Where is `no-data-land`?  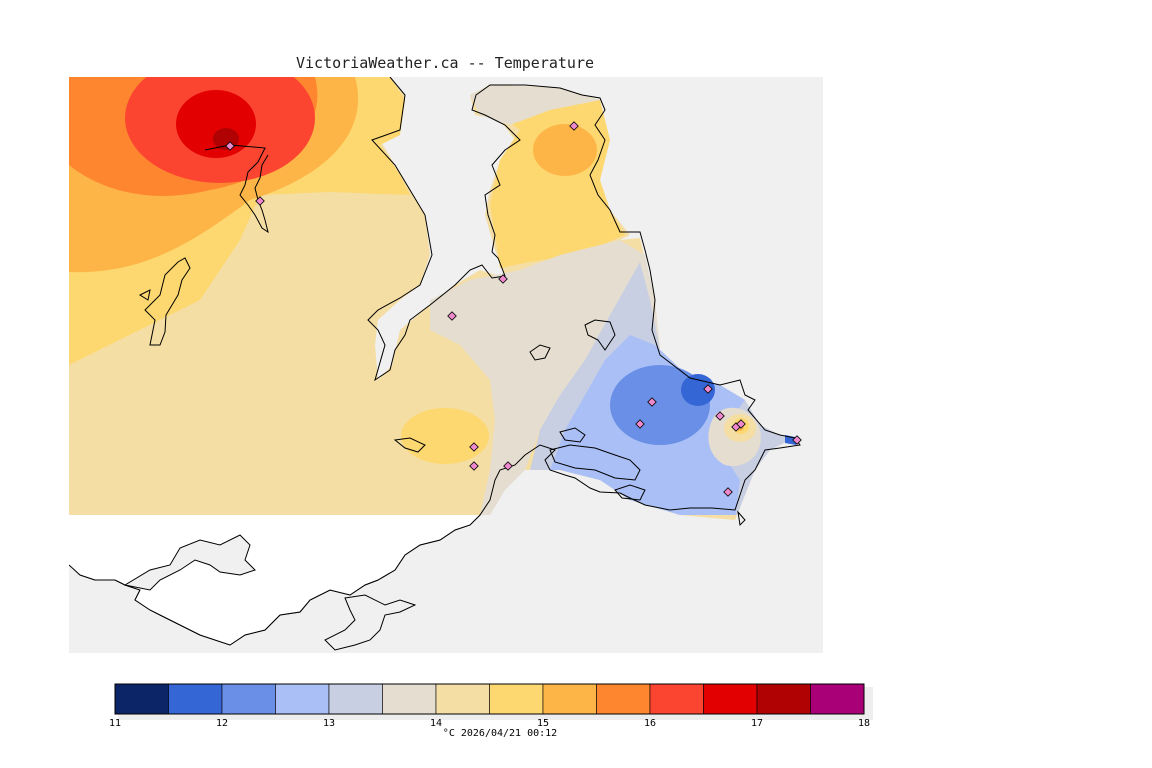
no-data-land is located at coordinates (275, 580).